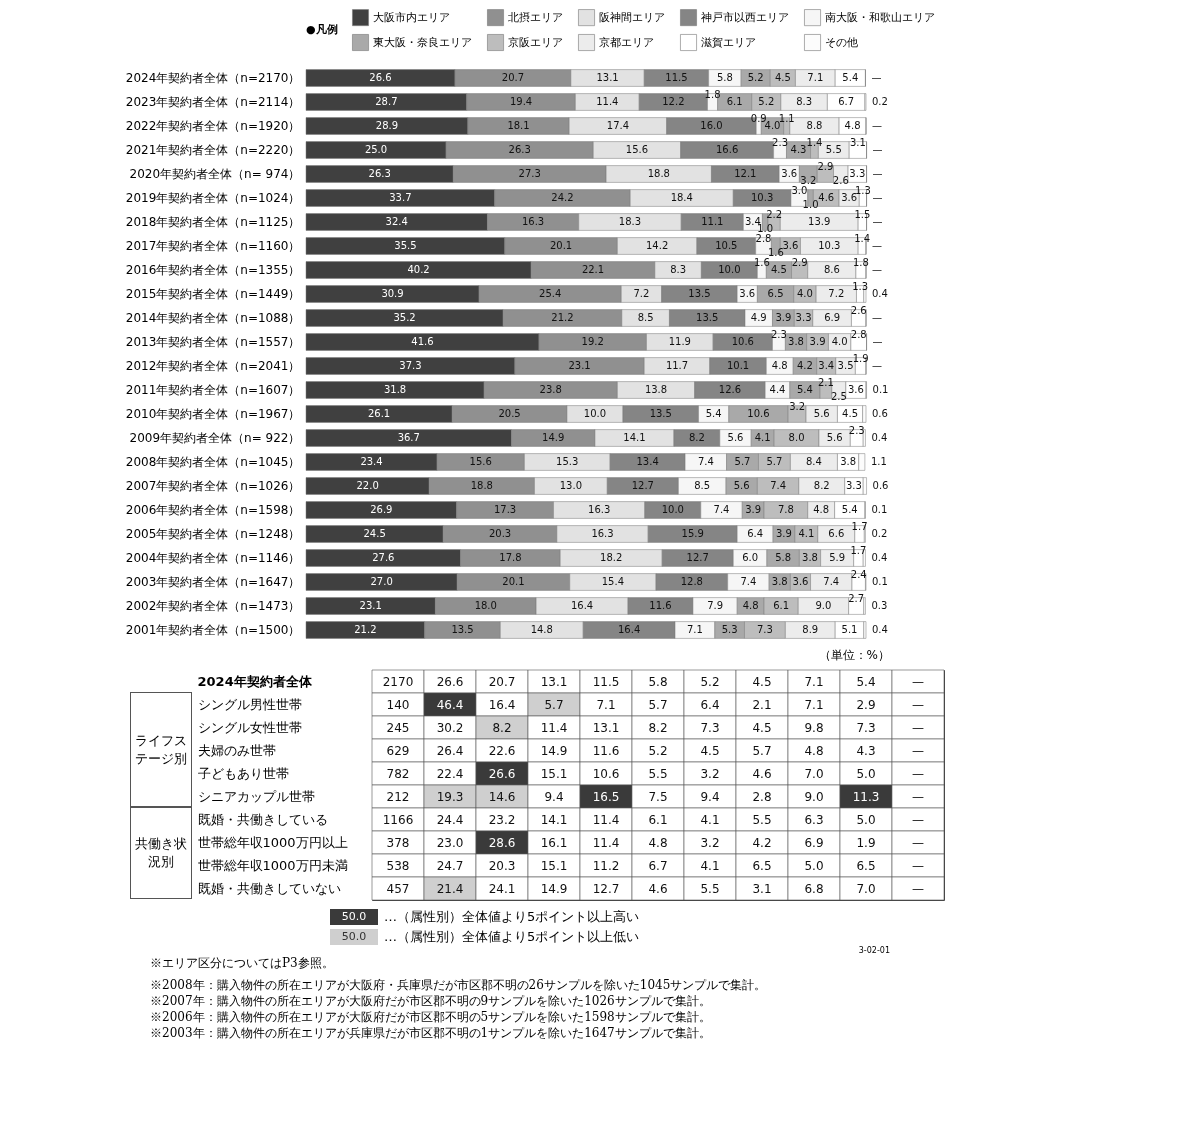 This screenshot has height=1129, width=1200. I want to click on y-tick-label: 2024年契約者全体（n=2170）, so click(213, 78).